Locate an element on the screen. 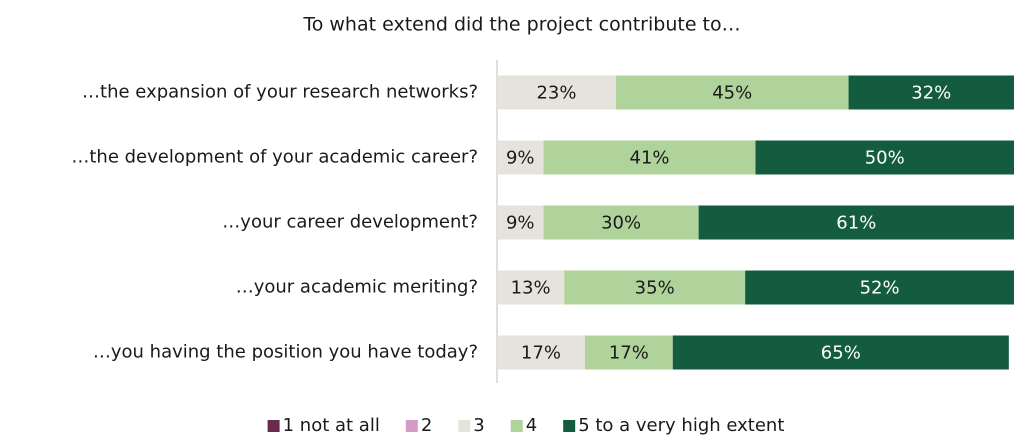 Image resolution: width=1014 pixels, height=436 pixels. data-label: 35% is located at coordinates (655, 288).